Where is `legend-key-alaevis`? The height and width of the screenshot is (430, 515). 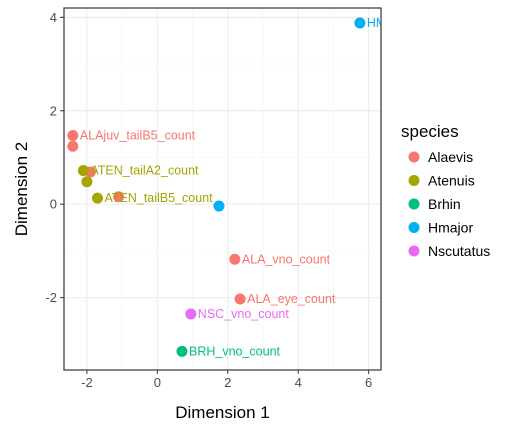 legend-key-alaevis is located at coordinates (414, 157).